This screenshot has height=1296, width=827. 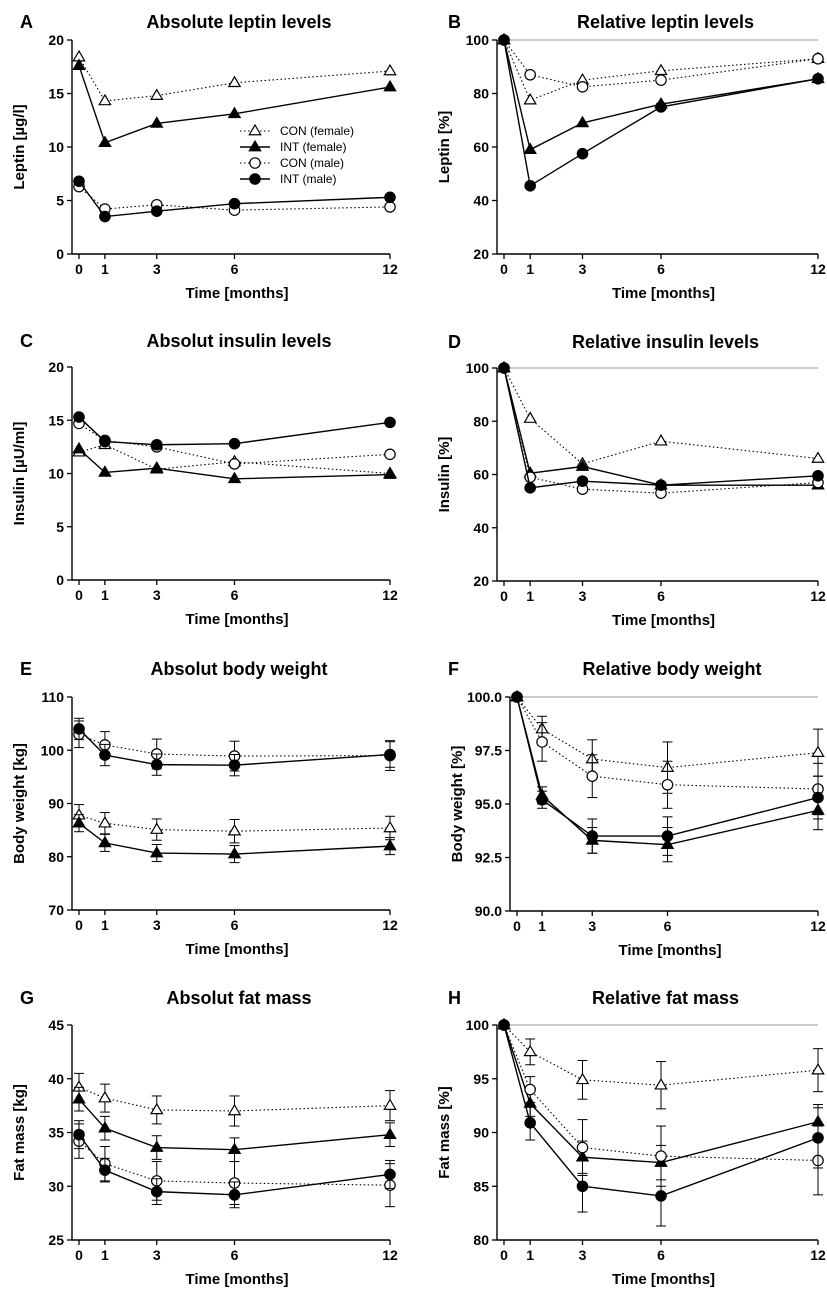 I want to click on legend-marker, so click(x=255, y=145).